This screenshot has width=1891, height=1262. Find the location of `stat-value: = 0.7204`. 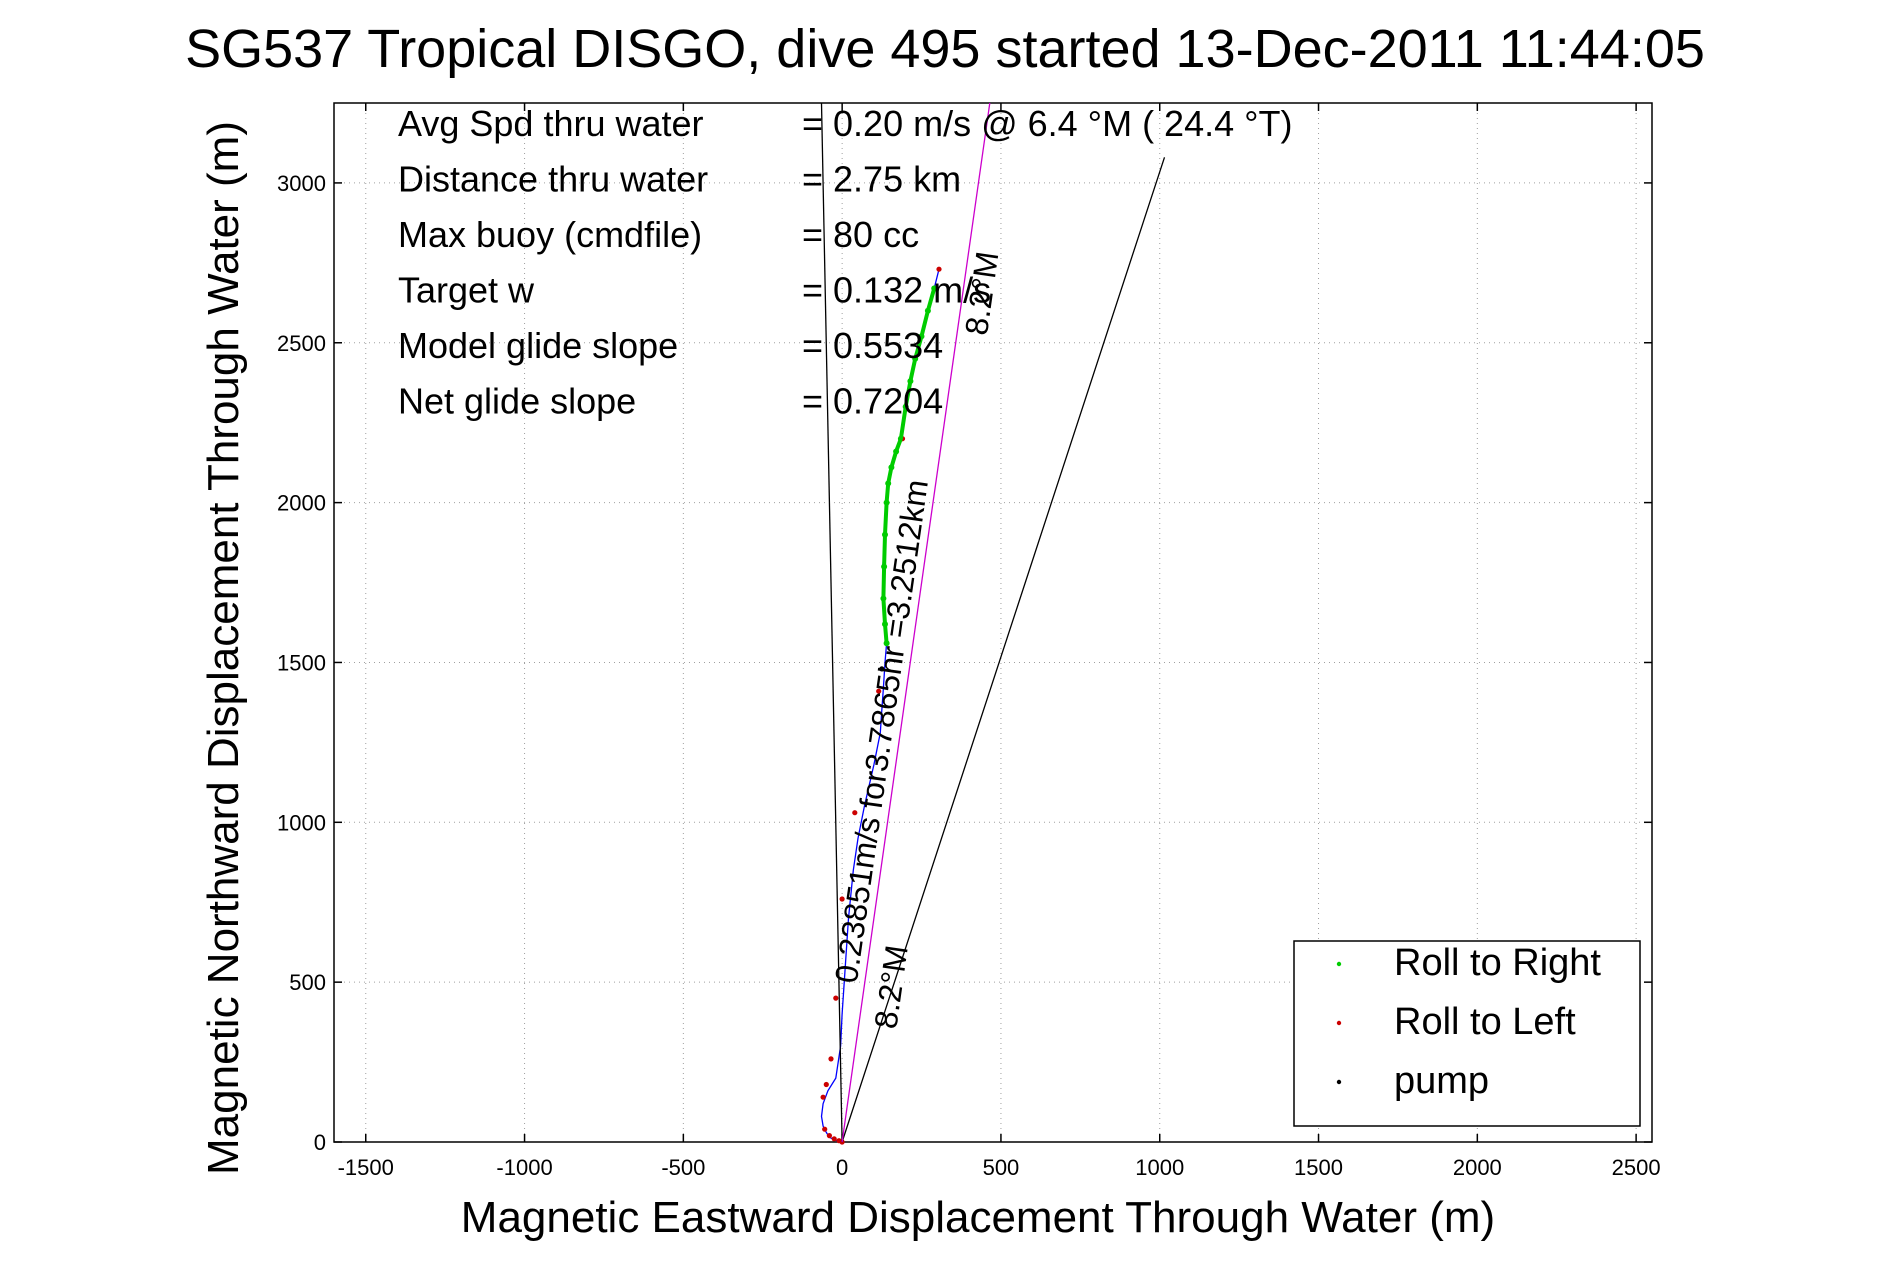

stat-value: = 0.7204 is located at coordinates (872, 401).